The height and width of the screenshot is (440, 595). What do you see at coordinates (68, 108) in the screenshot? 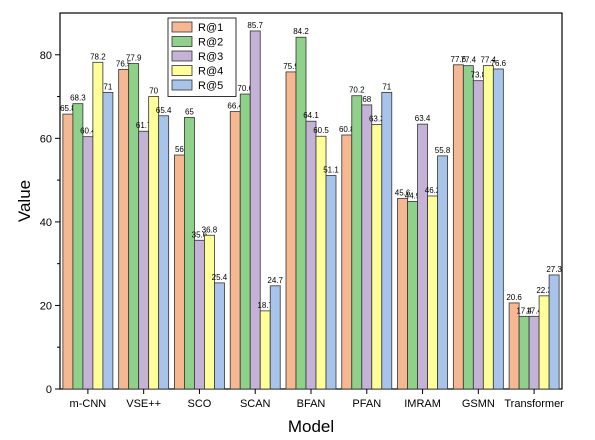
I see `data-label: 65.8` at bounding box center [68, 108].